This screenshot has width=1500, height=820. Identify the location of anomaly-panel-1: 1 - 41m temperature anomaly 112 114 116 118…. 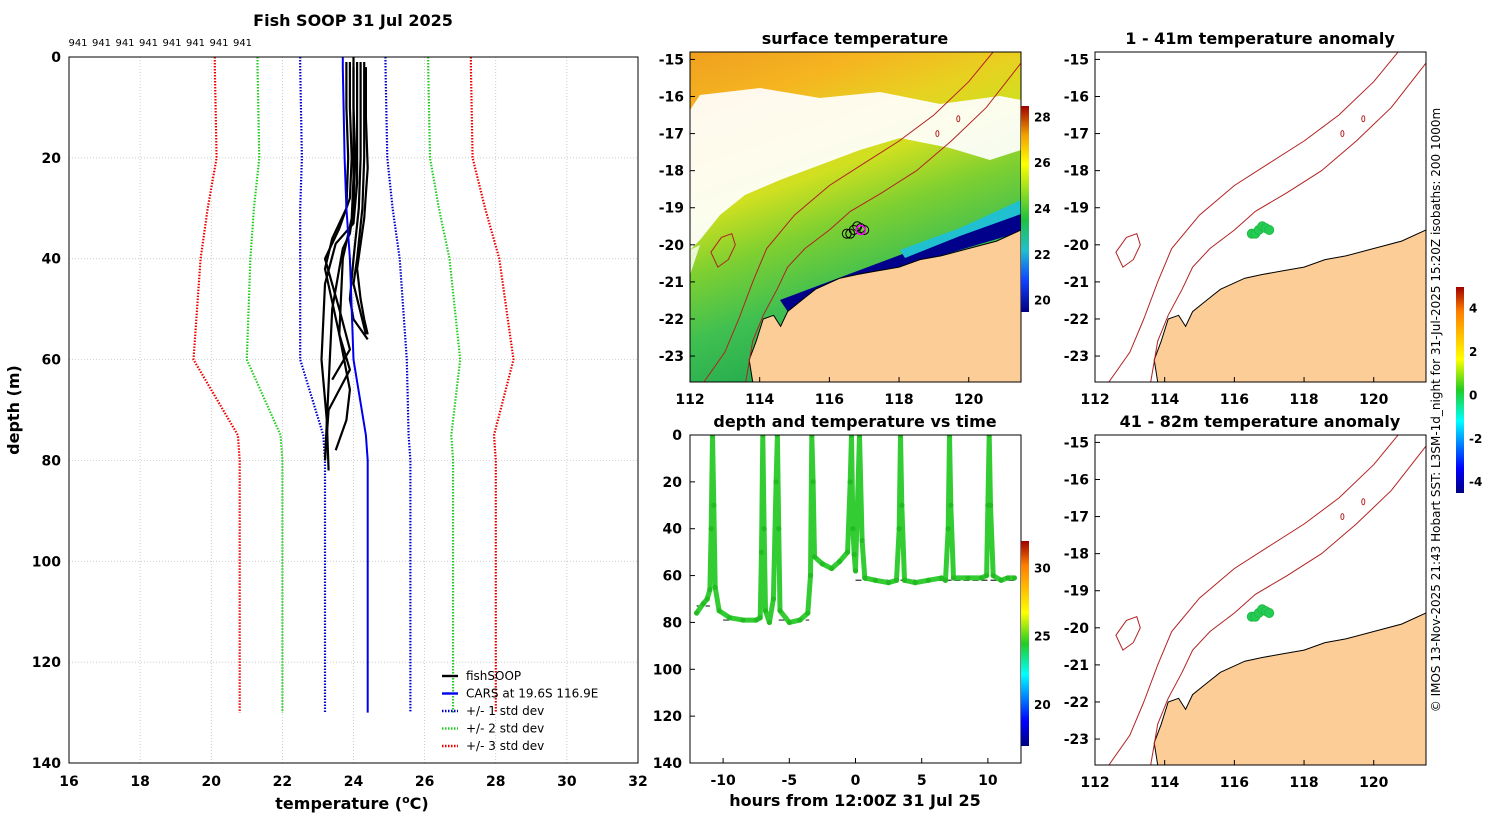
(1245, 218).